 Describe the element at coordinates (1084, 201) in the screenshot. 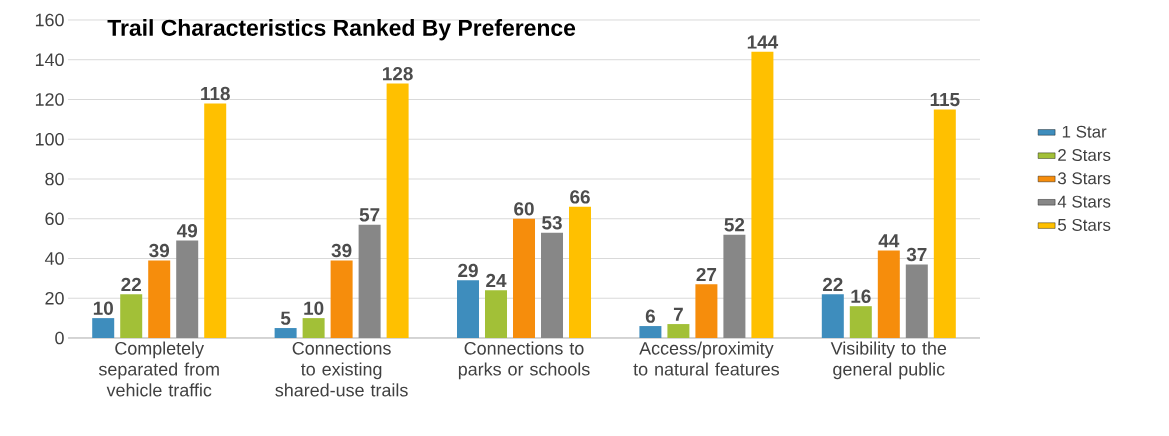

I see `legend-label: 4 Stars` at that location.